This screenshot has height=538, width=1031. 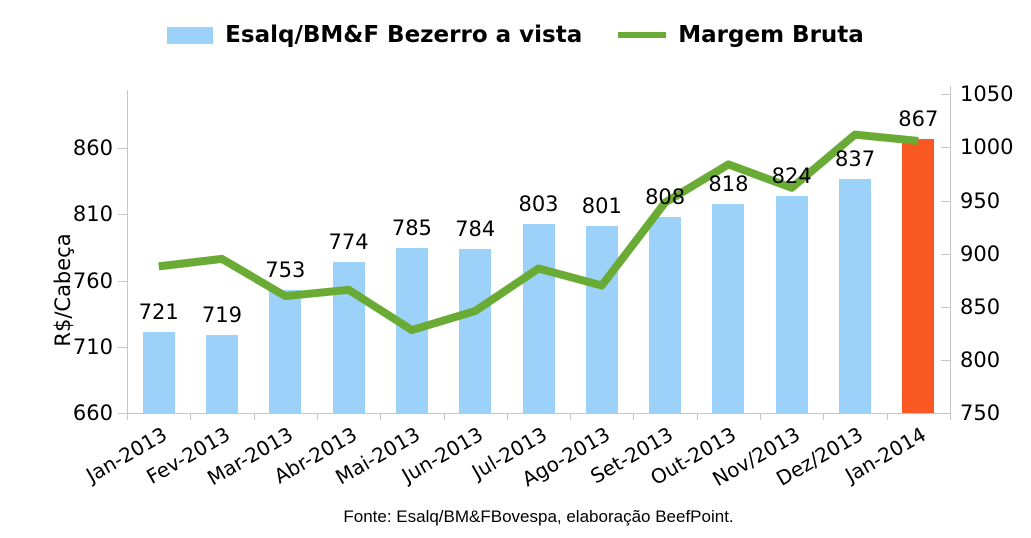 I want to click on legend-item-line-series: Margem Bruta, so click(x=741, y=35).